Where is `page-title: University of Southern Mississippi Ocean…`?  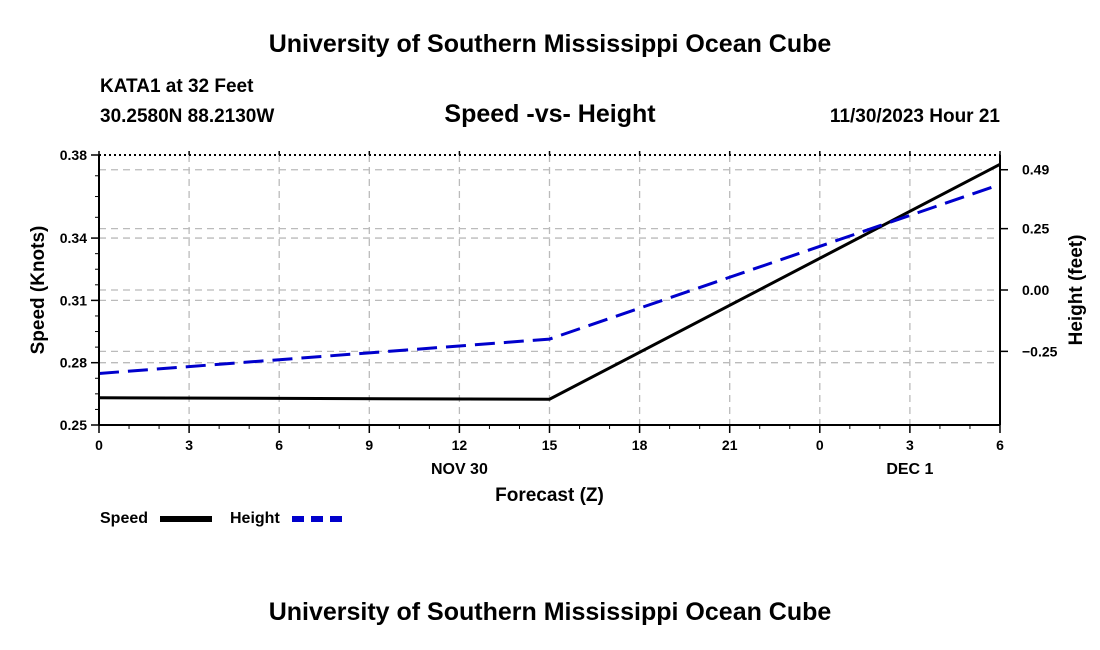 page-title: University of Southern Mississippi Ocean… is located at coordinates (550, 44).